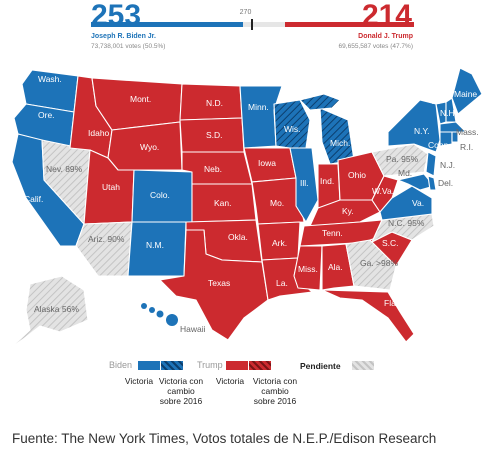  I want to click on state-ill, so click(304, 185).